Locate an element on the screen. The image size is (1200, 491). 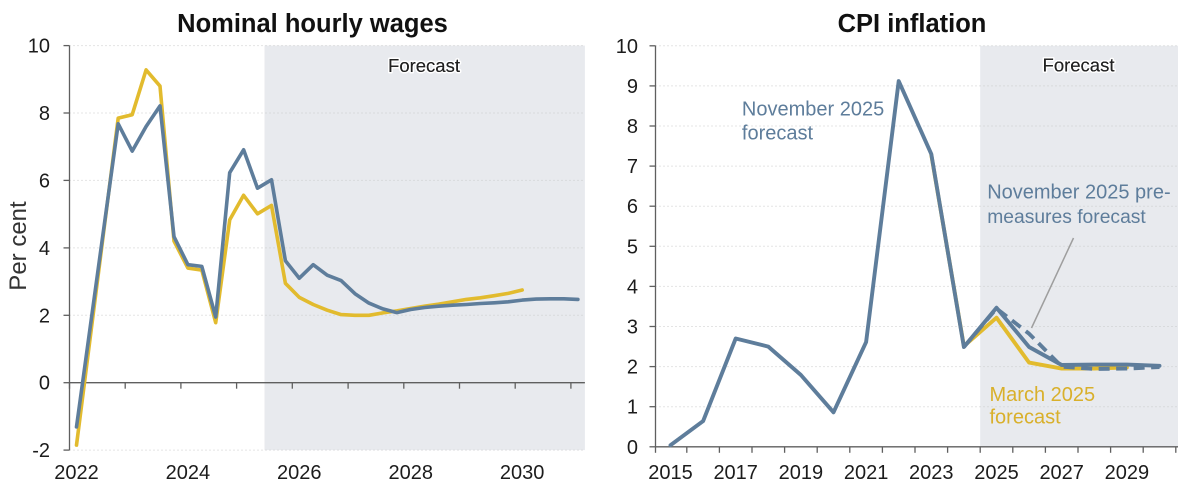
svg-text: 2029 is located at coordinates (1127, 473).